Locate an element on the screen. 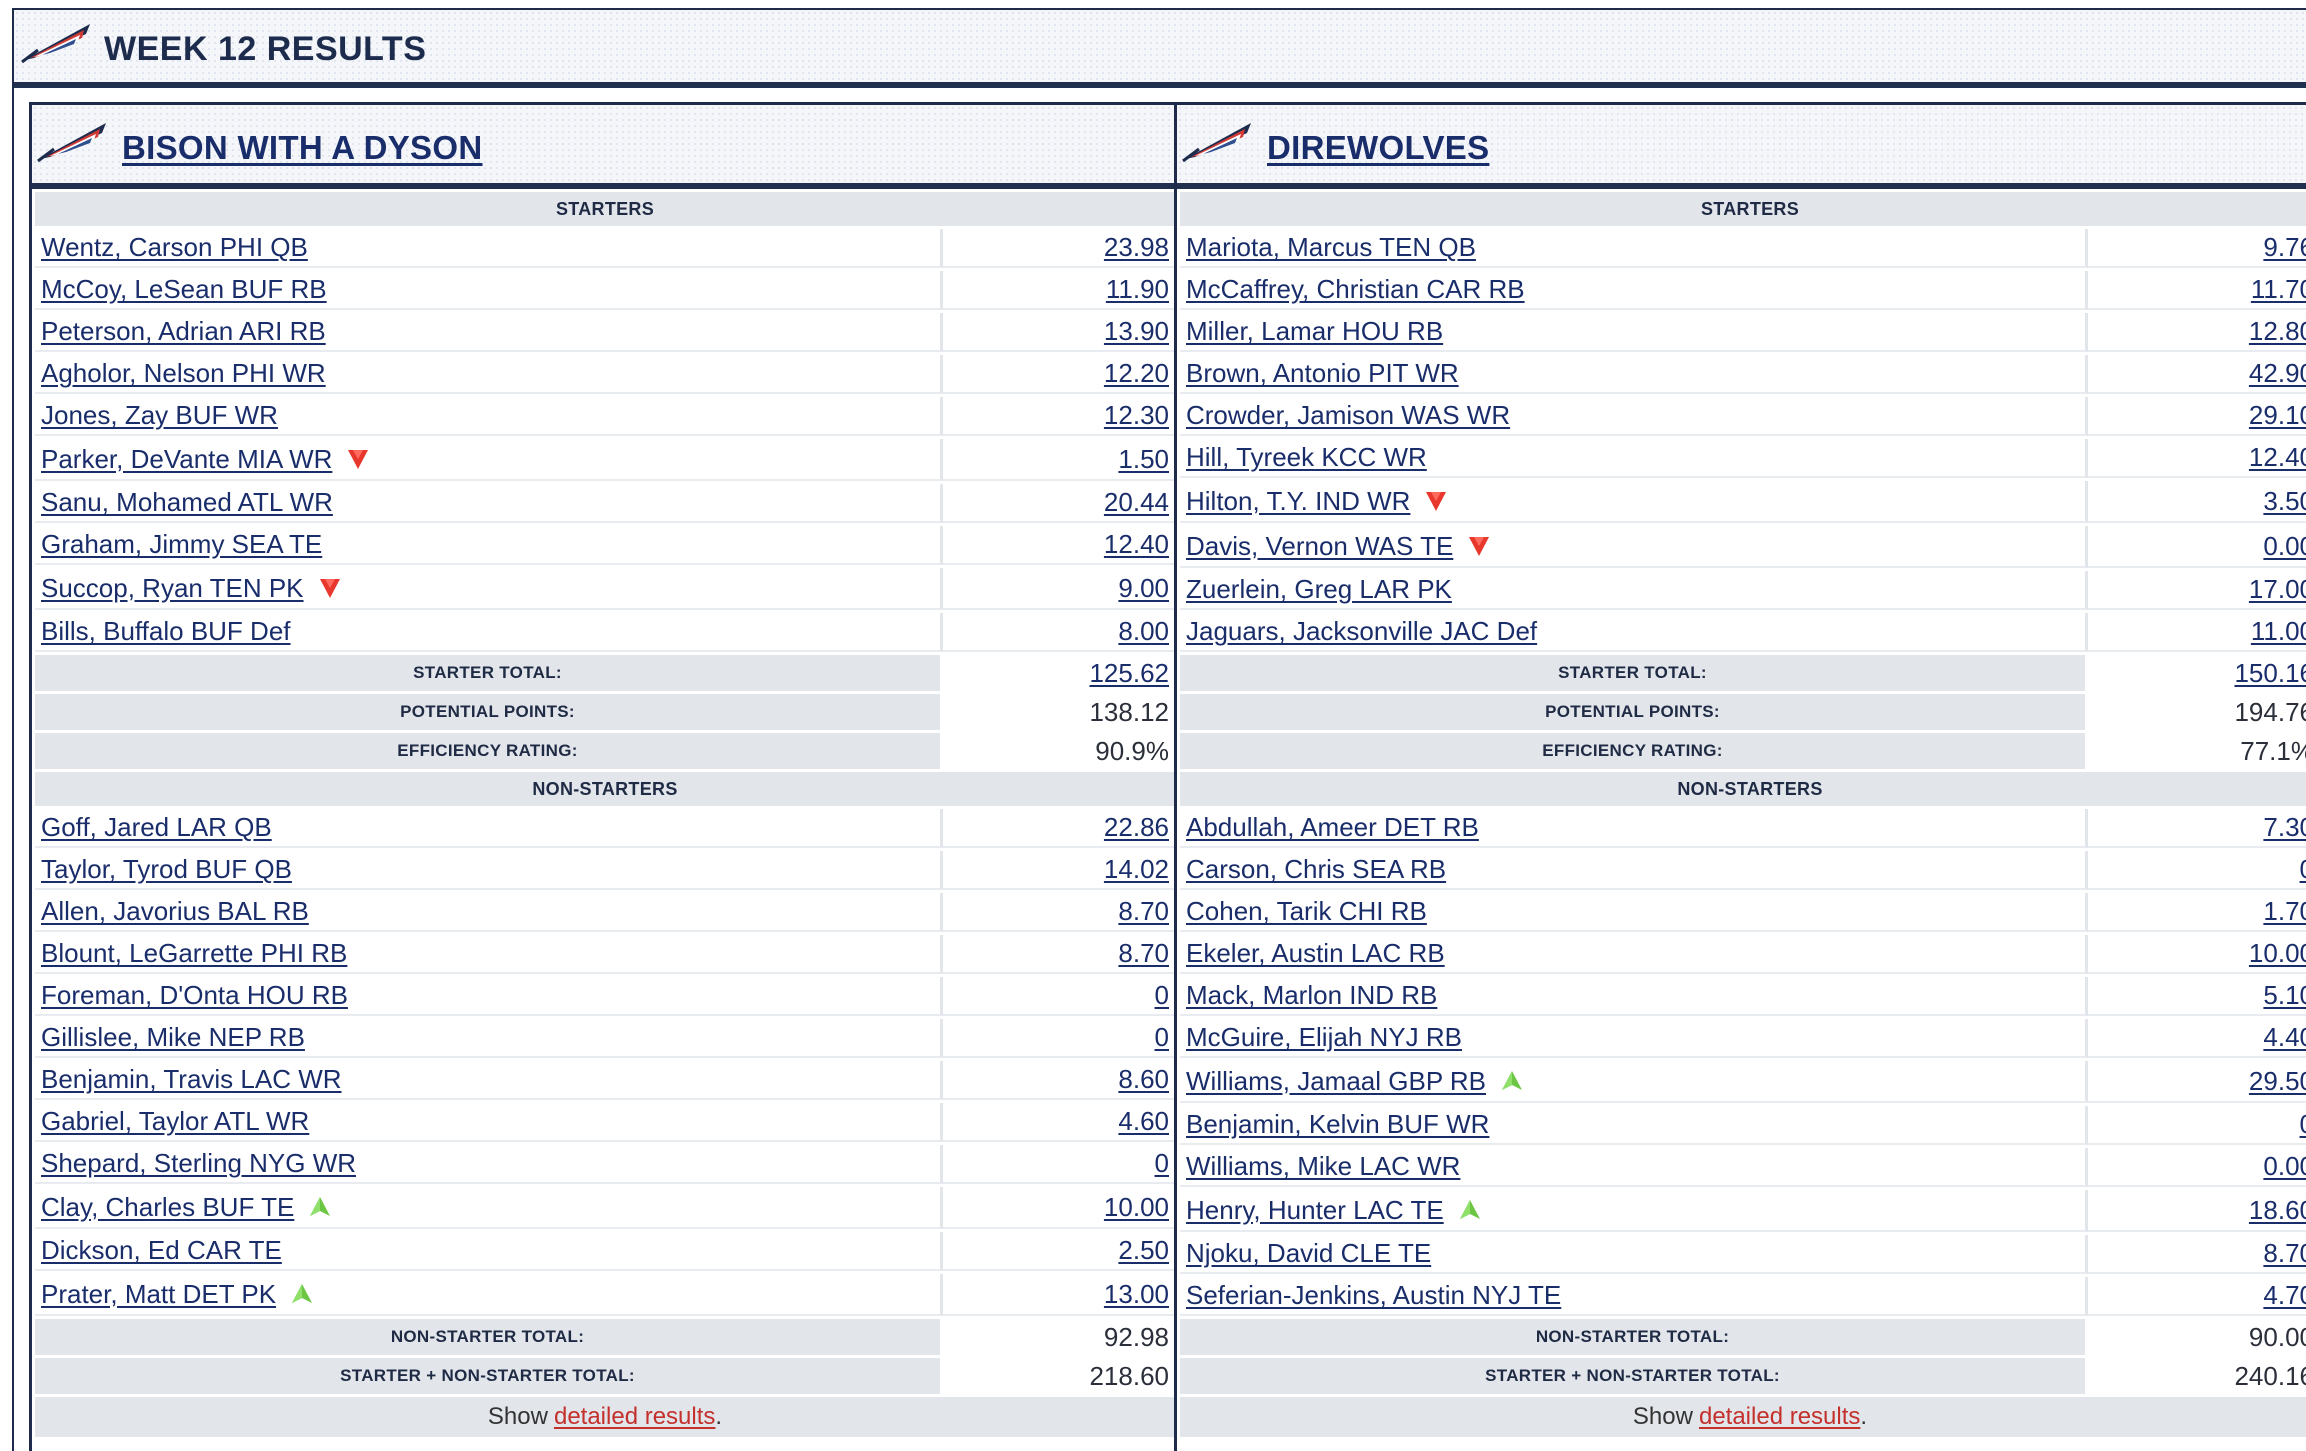  player-points-link: 12.30 is located at coordinates (1136, 415).